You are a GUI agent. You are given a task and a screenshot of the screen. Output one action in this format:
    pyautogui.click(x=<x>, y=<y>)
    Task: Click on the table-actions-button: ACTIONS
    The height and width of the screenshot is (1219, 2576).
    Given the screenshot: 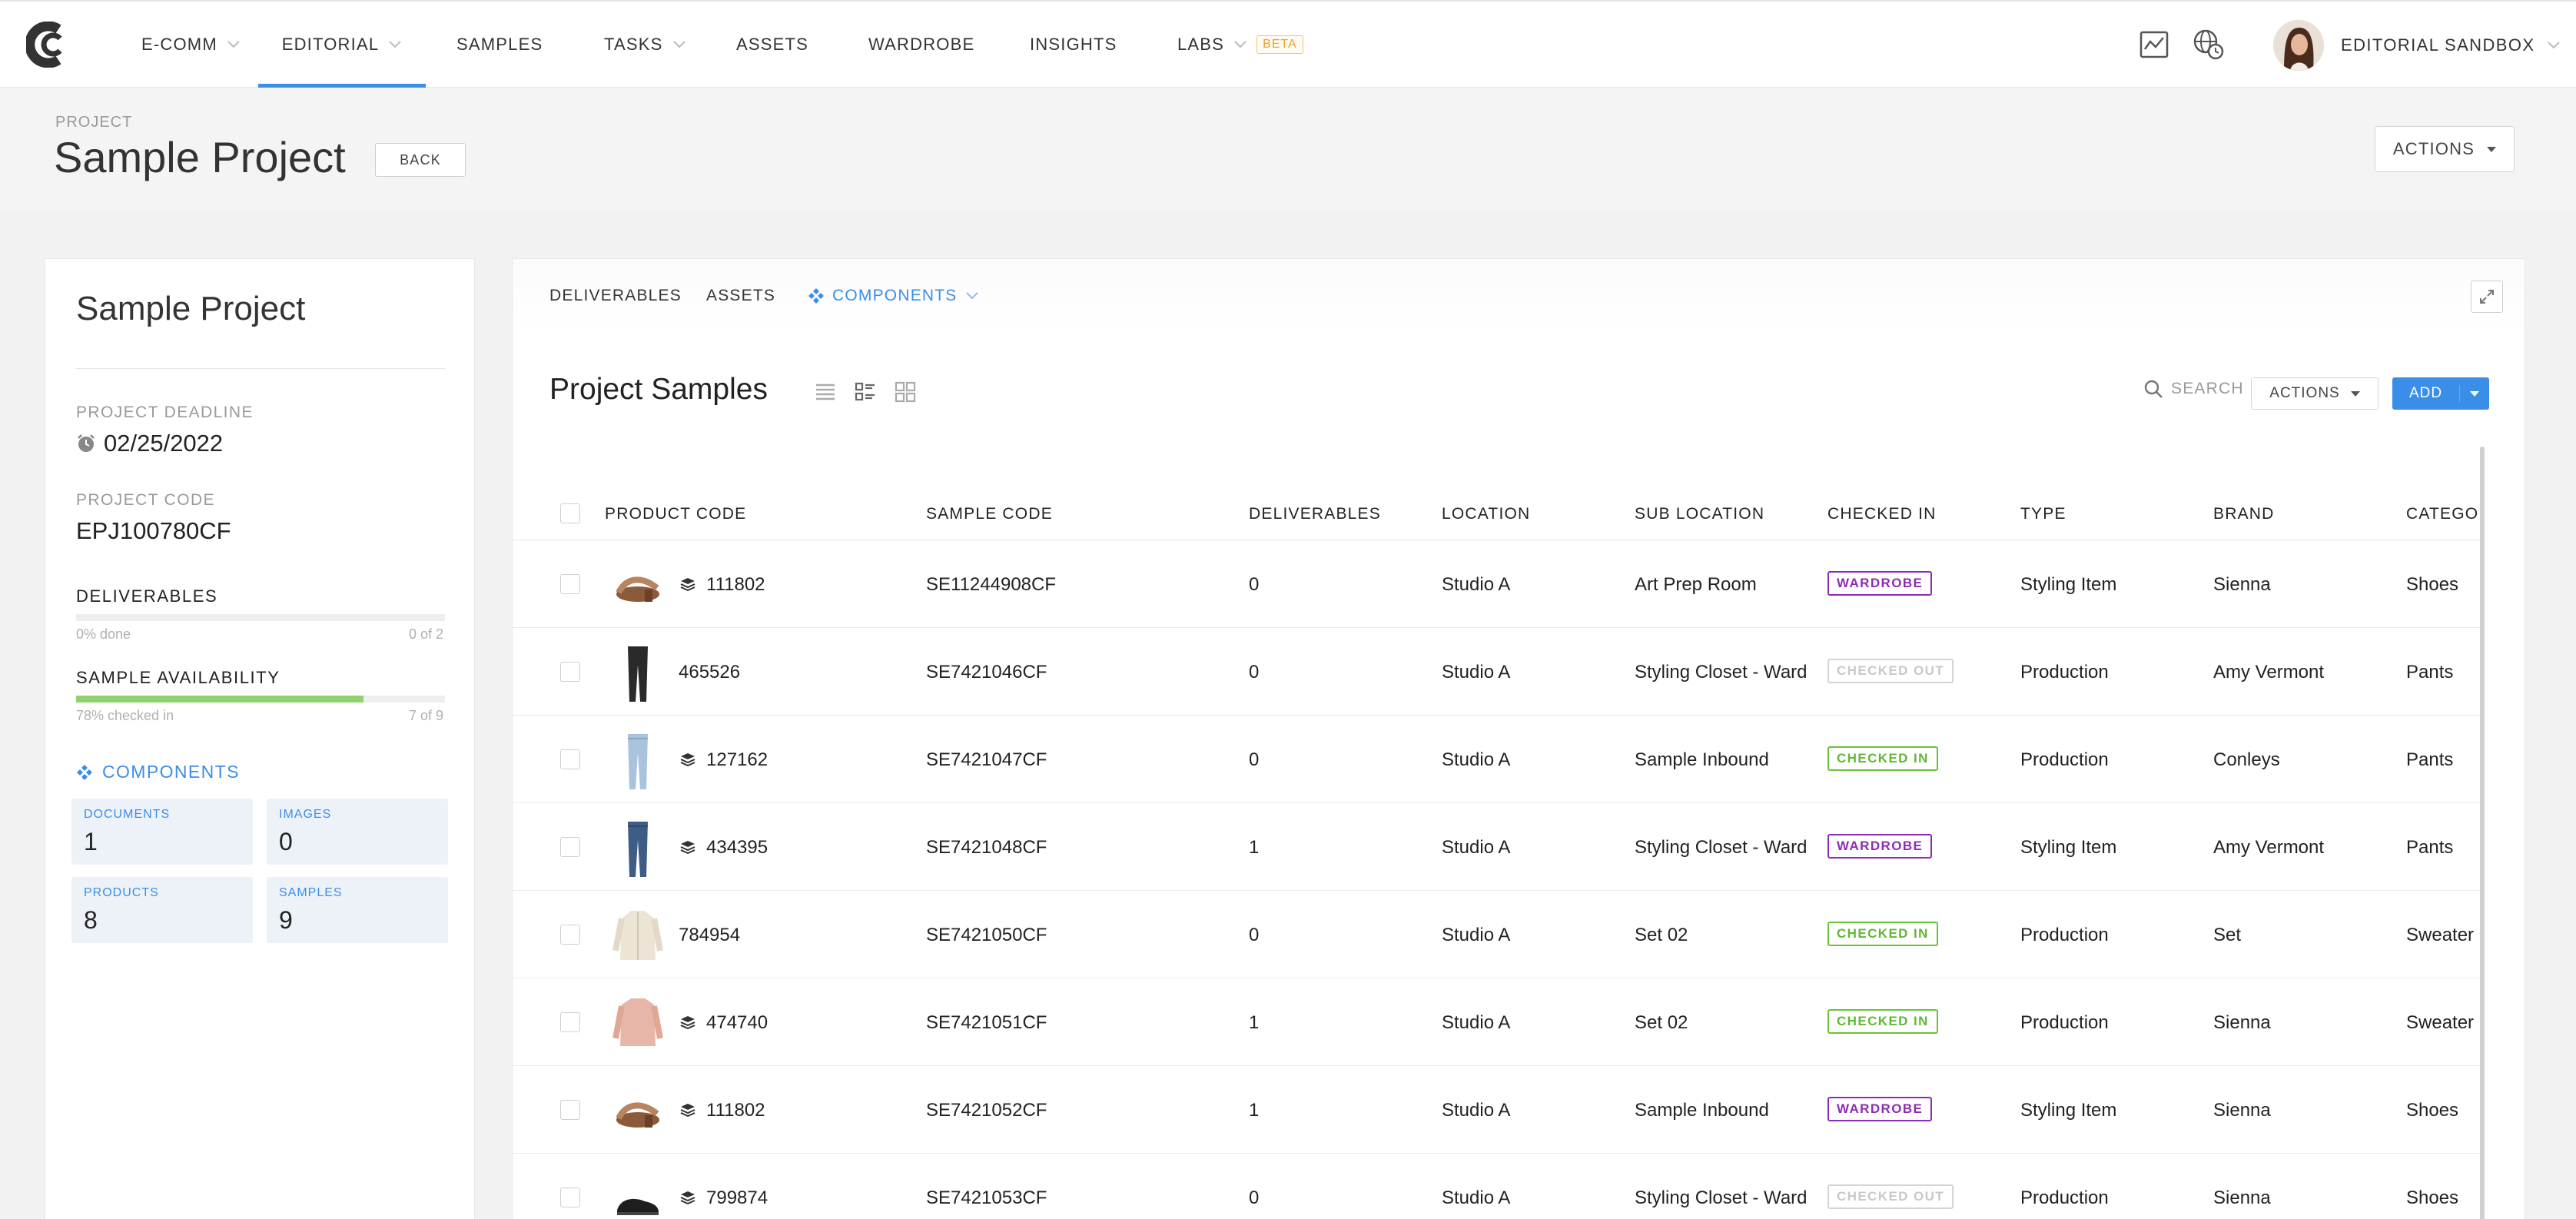 What is the action you would take?
    pyautogui.click(x=2314, y=393)
    